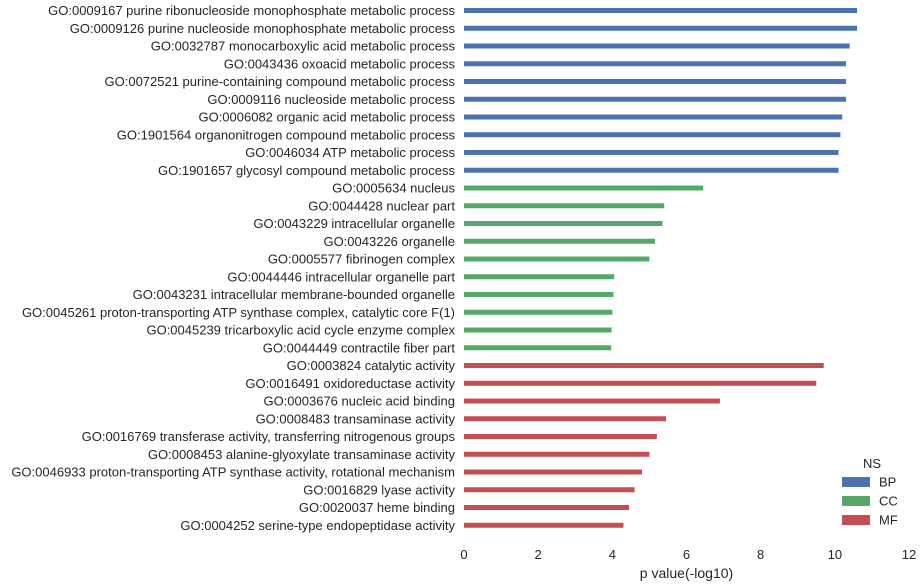 The width and height of the screenshot is (924, 587). What do you see at coordinates (856, 520) in the screenshot?
I see `legend-swatch-mf` at bounding box center [856, 520].